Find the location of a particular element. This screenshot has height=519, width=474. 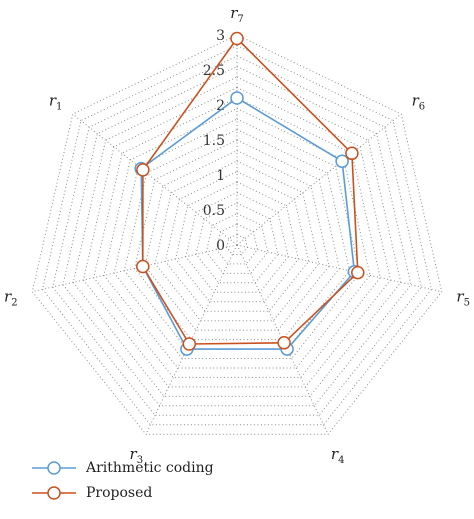

axis-label: r2 is located at coordinates (11, 298).